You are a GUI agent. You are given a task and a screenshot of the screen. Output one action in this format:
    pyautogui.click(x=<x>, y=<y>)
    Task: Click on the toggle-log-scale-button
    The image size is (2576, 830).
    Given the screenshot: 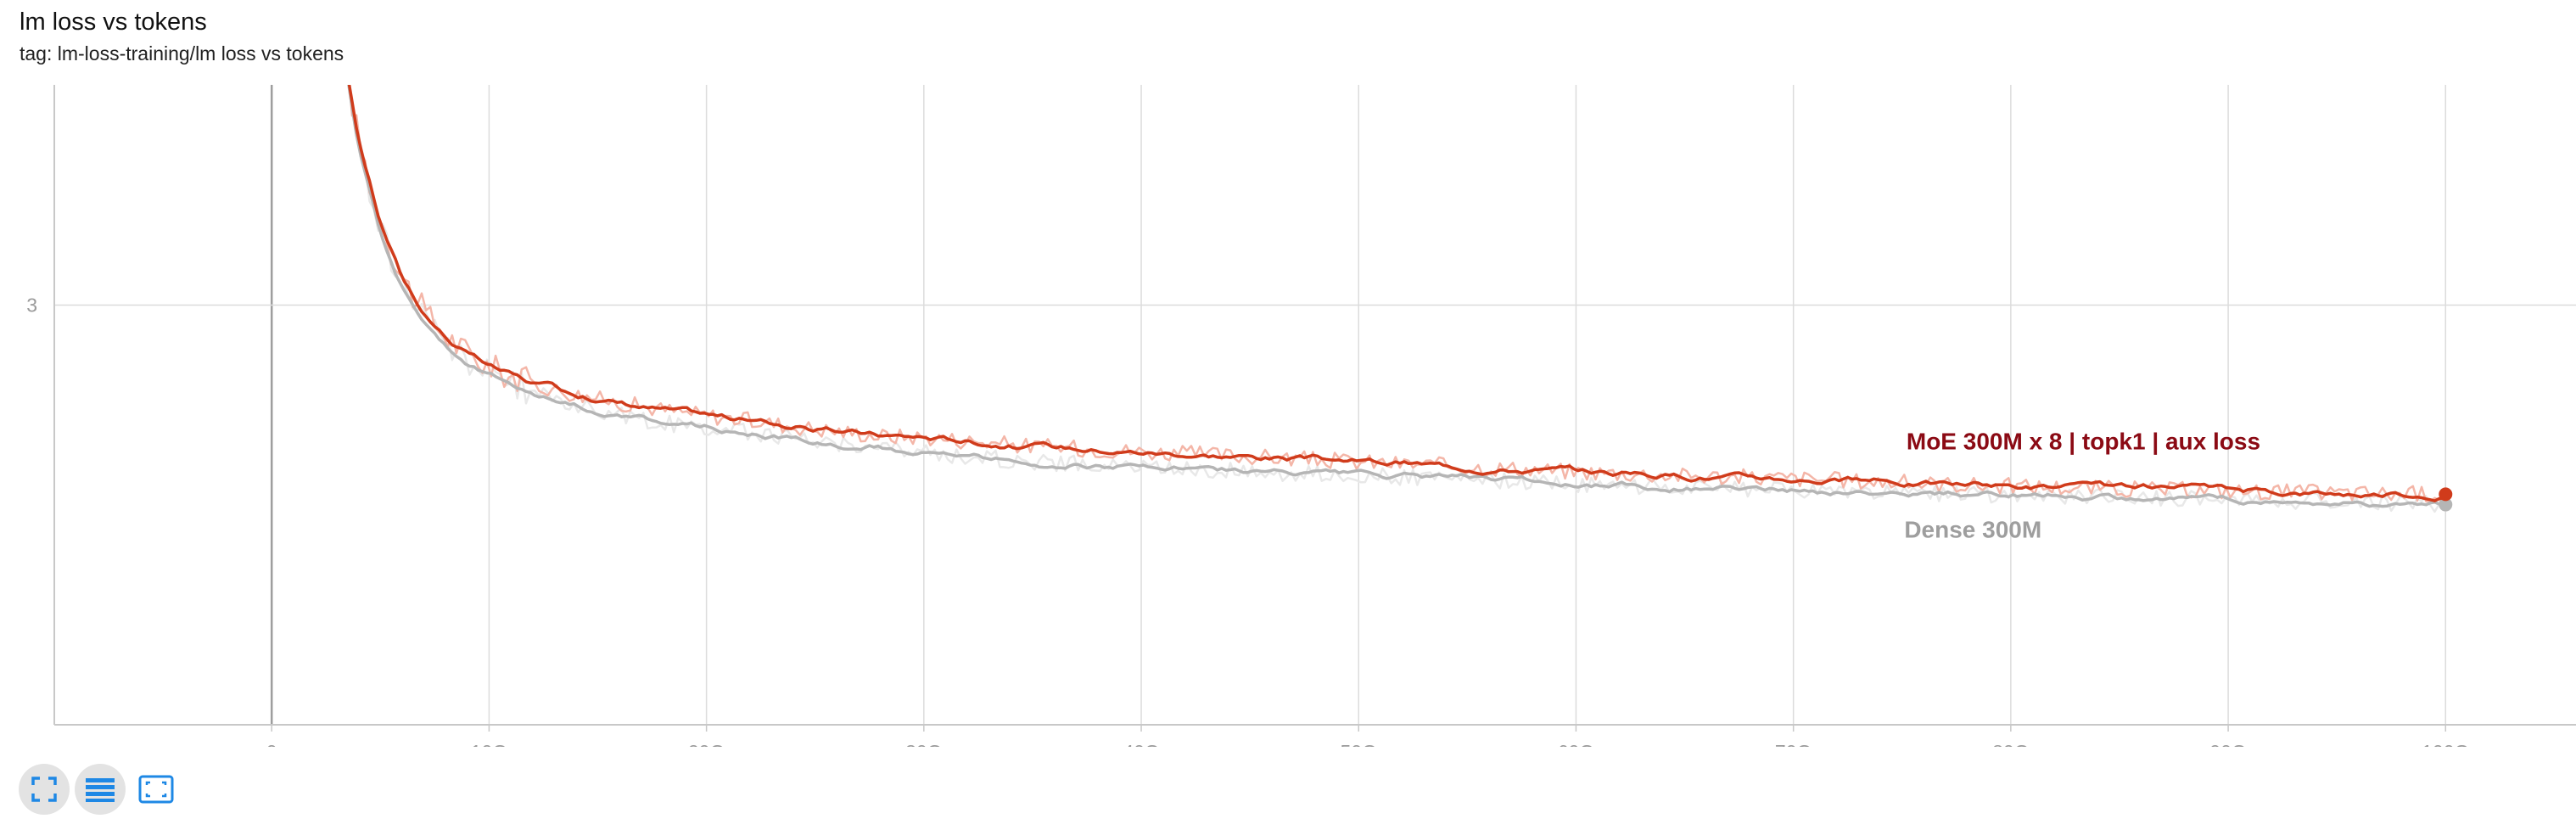 What is the action you would take?
    pyautogui.click(x=100, y=789)
    